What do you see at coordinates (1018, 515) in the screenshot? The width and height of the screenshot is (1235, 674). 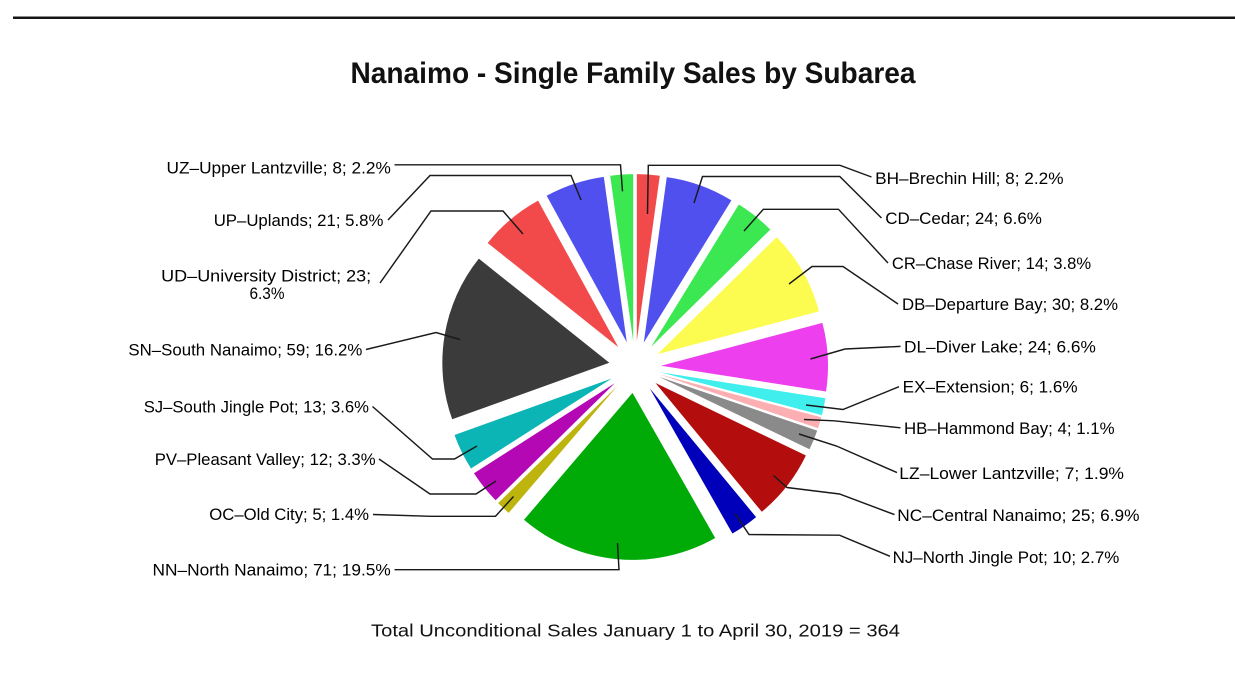 I see `svg-text: NC–Central Nanaimo; 25; 6.9%` at bounding box center [1018, 515].